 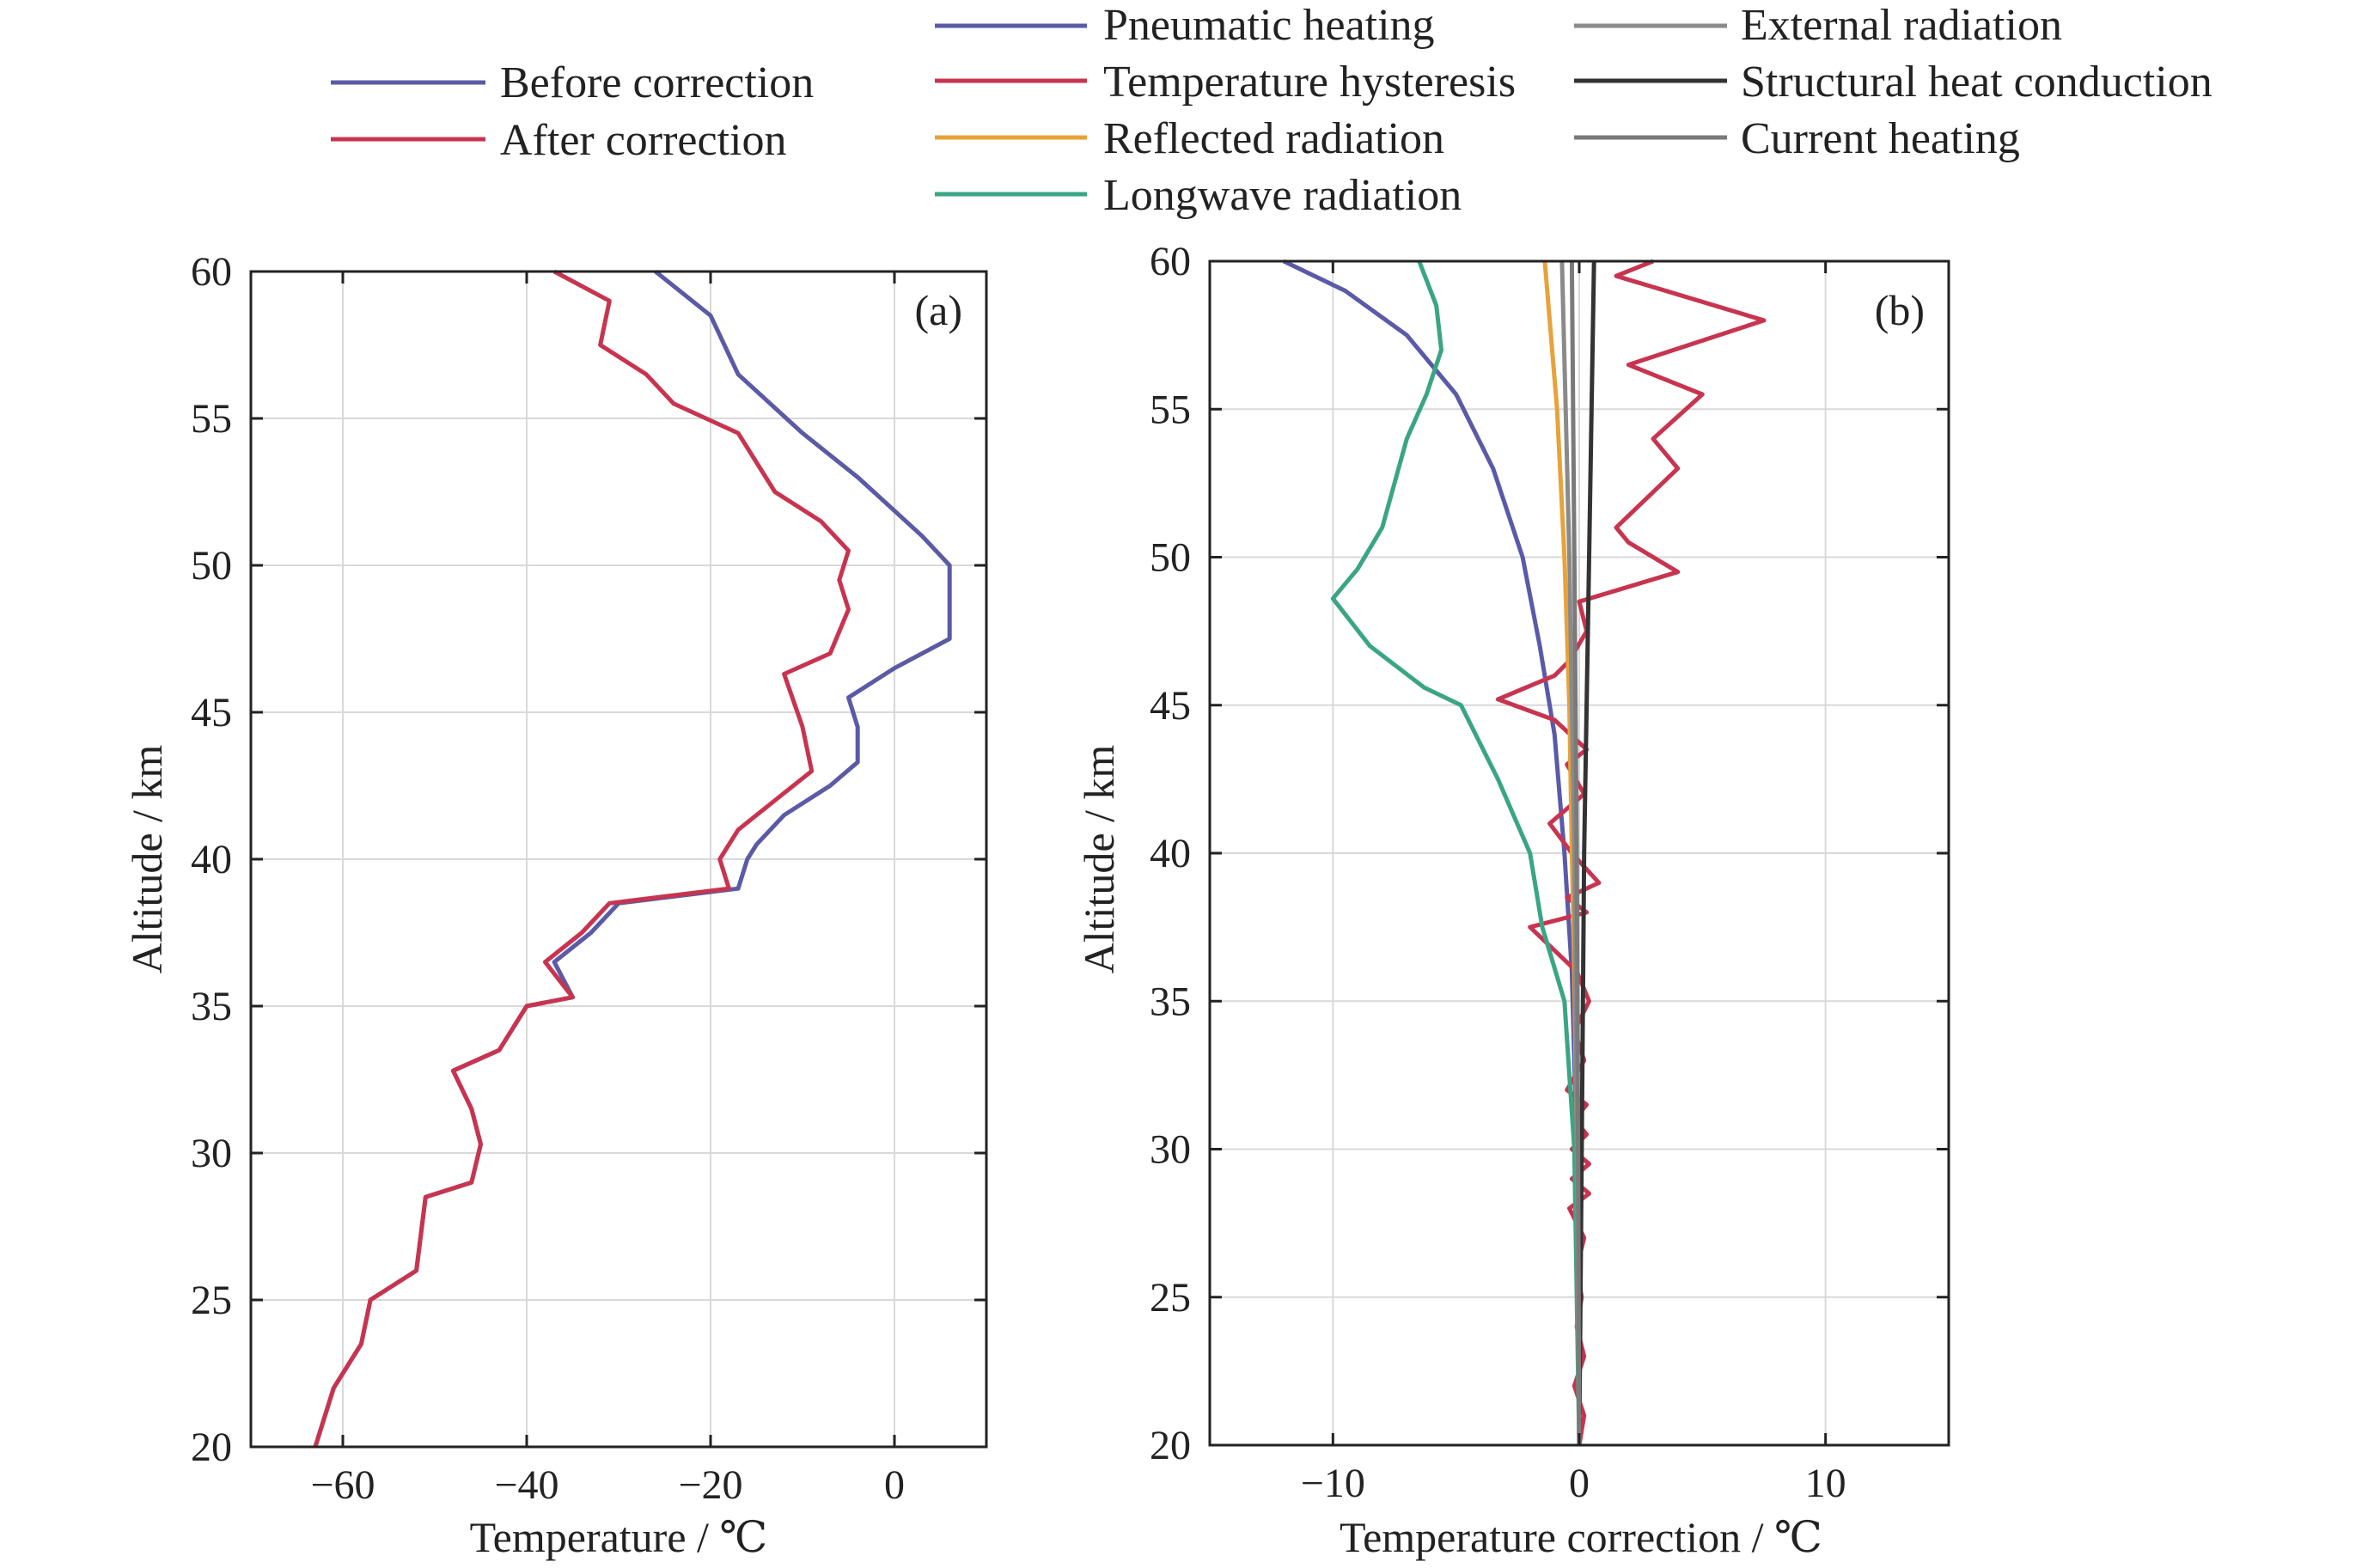 I want to click on x-tick-label: −10, so click(x=1333, y=1483).